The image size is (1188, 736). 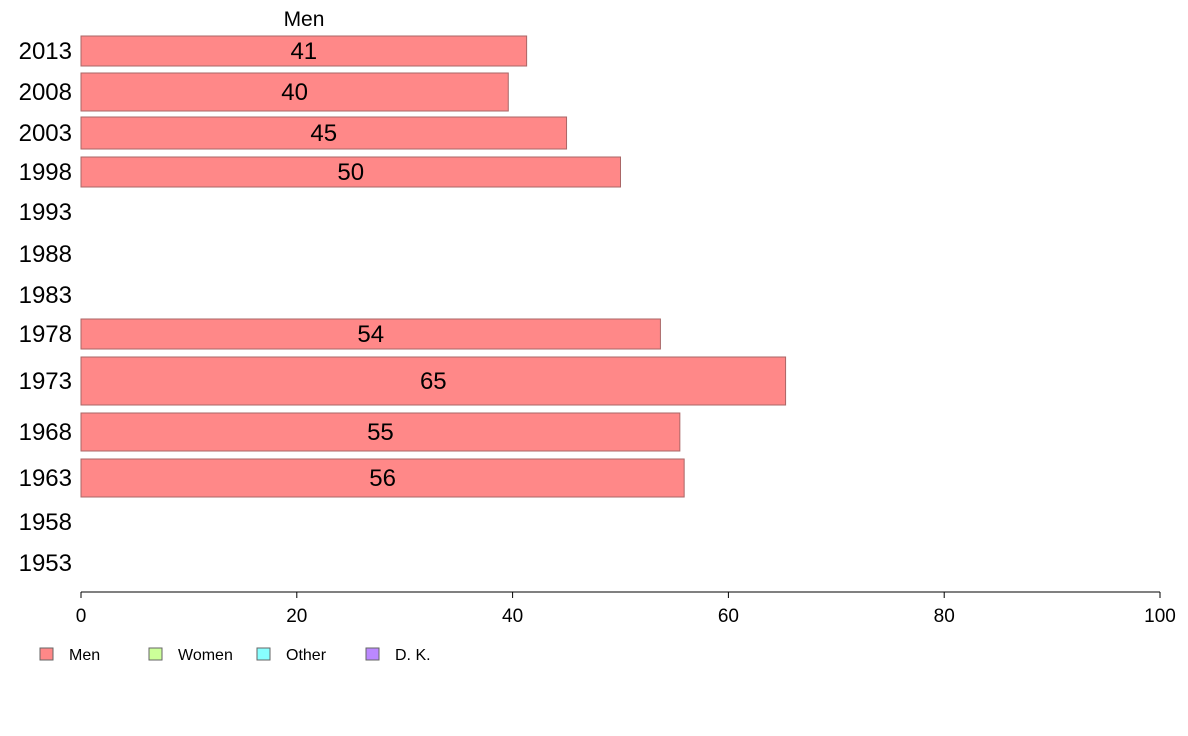 What do you see at coordinates (413, 655) in the screenshot?
I see `legend-label: D. K.` at bounding box center [413, 655].